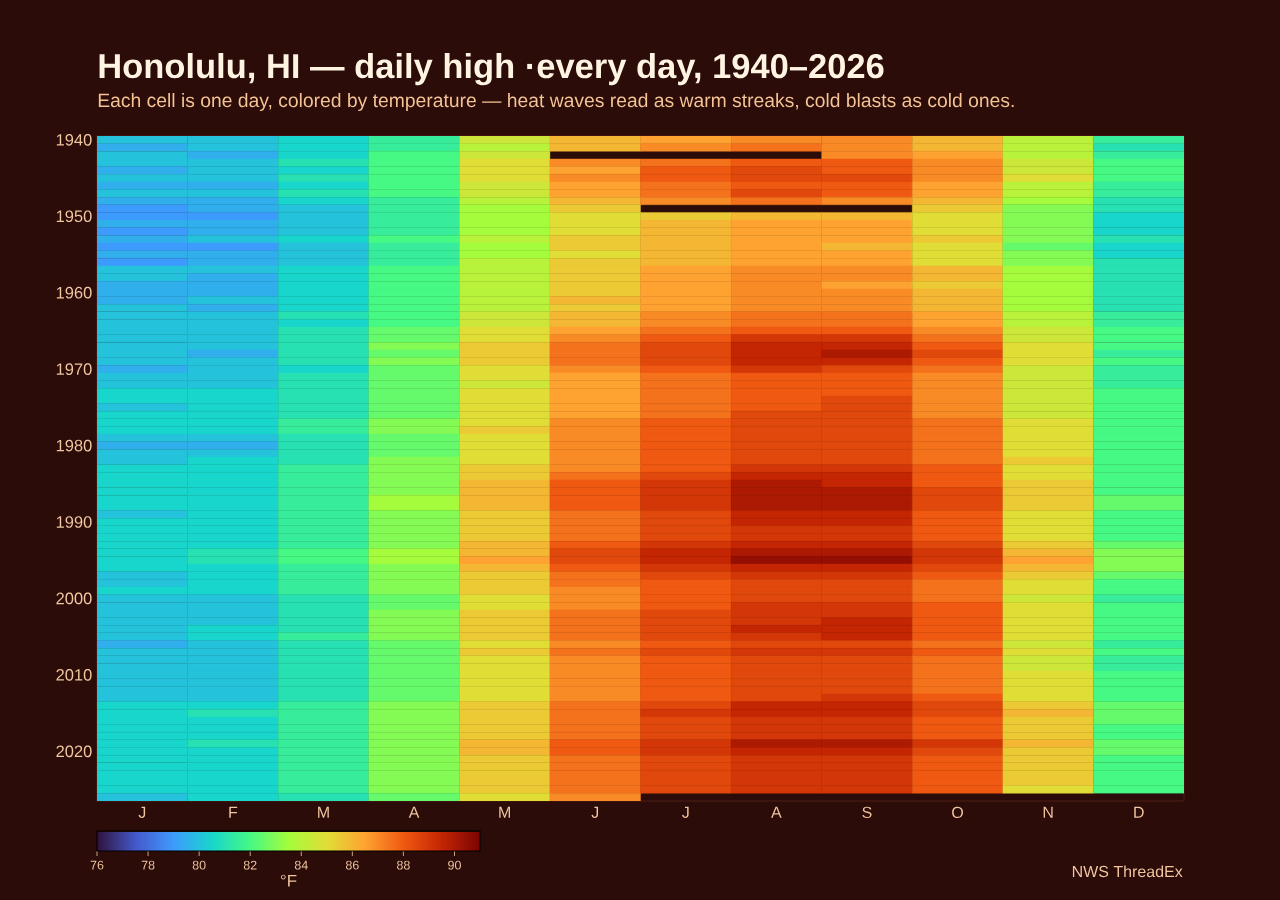 The width and height of the screenshot is (1280, 900). Describe the element at coordinates (74, 598) in the screenshot. I see `y-tick-label: 2000` at that location.